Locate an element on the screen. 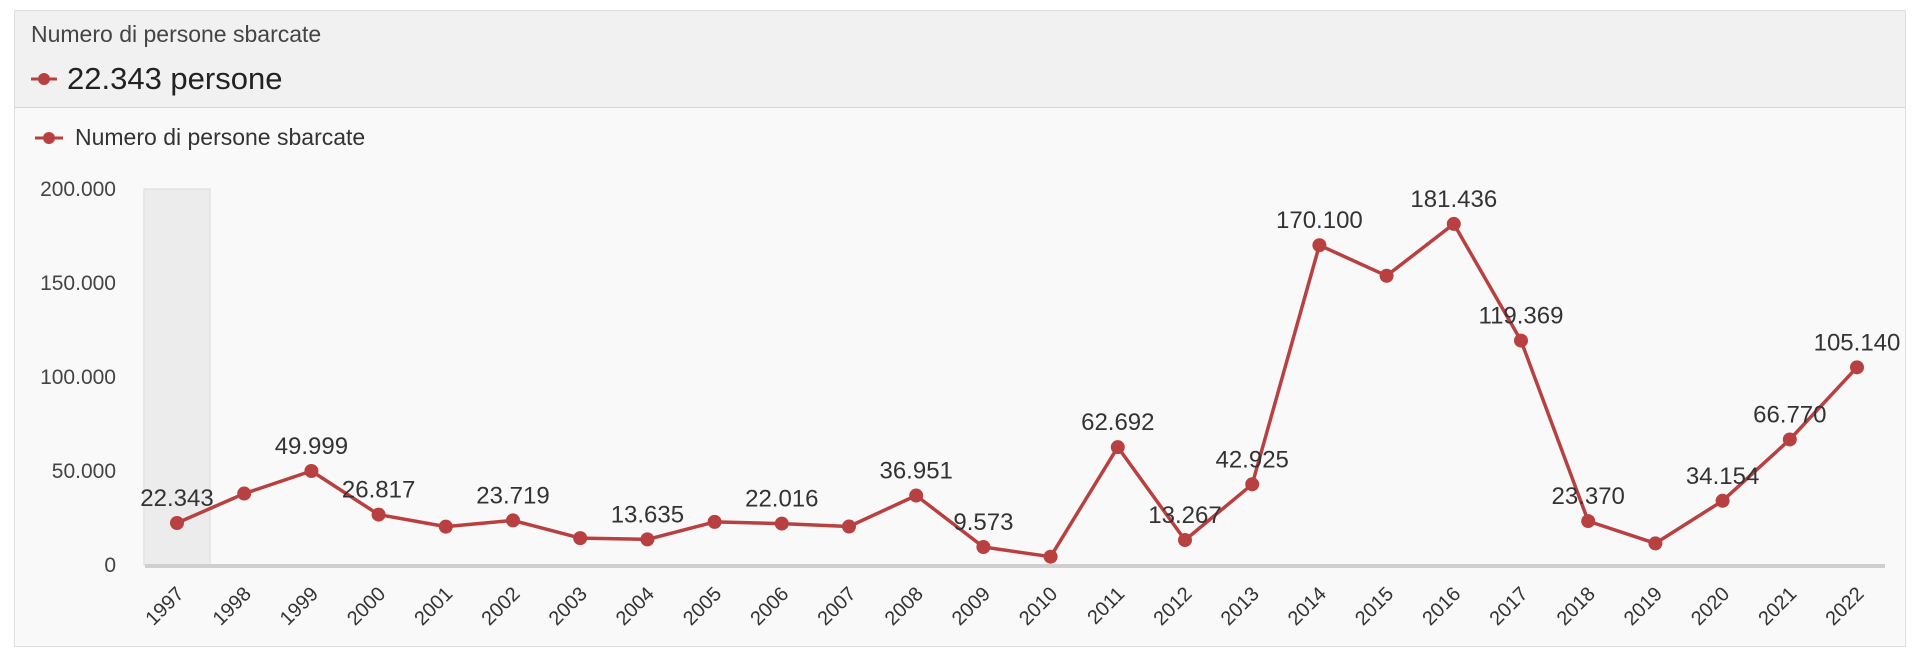 This screenshot has height=657, width=1920. x-tick-label: 2005 is located at coordinates (702, 606).